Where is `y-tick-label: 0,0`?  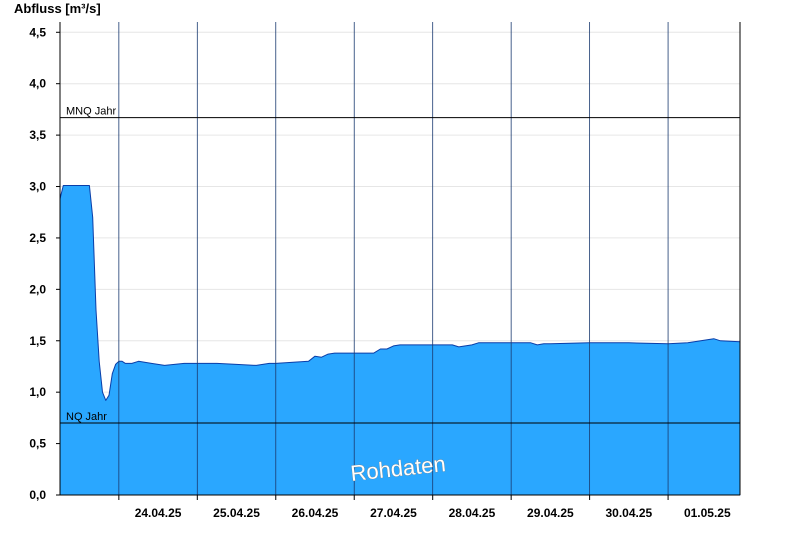
y-tick-label: 0,0 is located at coordinates (37, 495).